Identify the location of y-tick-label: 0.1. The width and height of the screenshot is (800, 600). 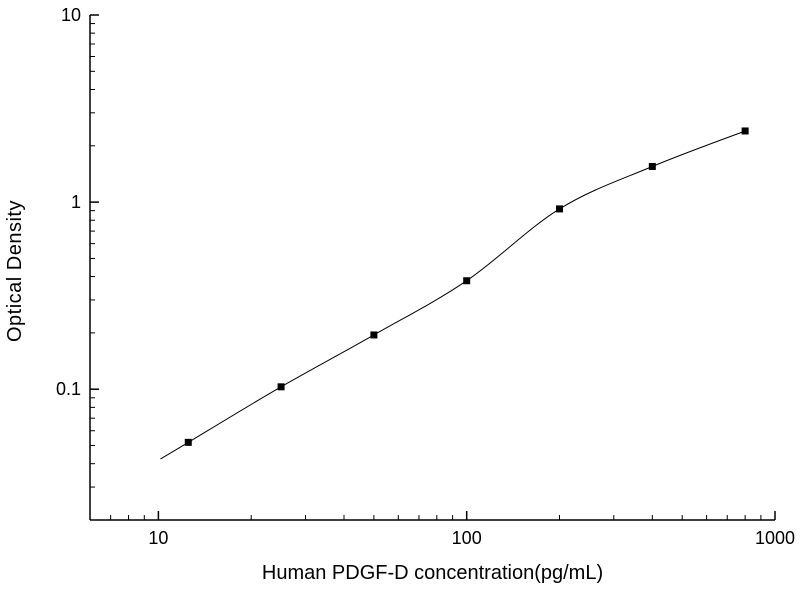
(68, 389).